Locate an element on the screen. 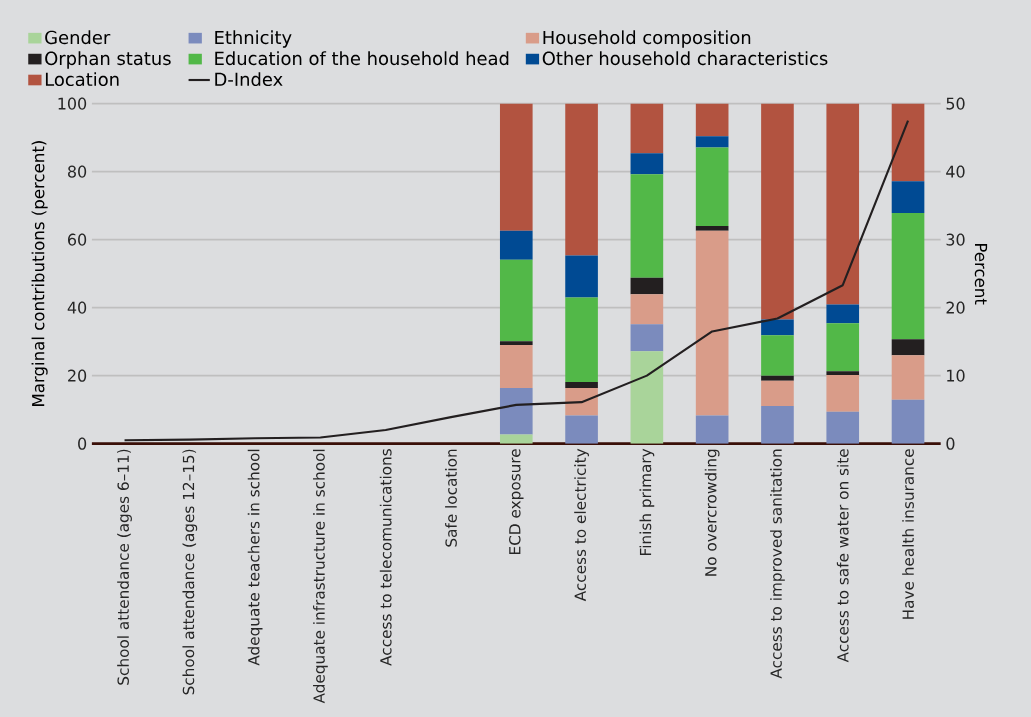 The image size is (1031, 717). x-tick-label: Safe location is located at coordinates (451, 498).